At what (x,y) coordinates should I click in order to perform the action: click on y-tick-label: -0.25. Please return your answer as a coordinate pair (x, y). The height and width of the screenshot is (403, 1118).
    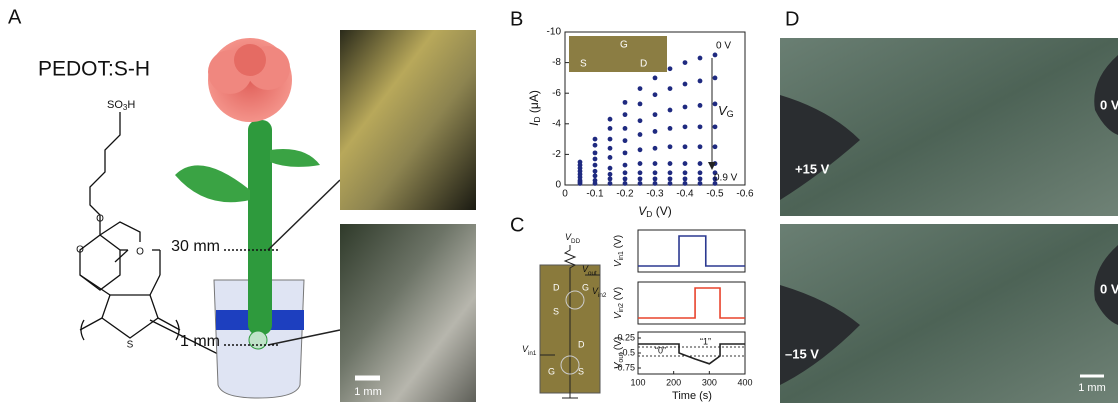
    Looking at the image, I should click on (624, 337).